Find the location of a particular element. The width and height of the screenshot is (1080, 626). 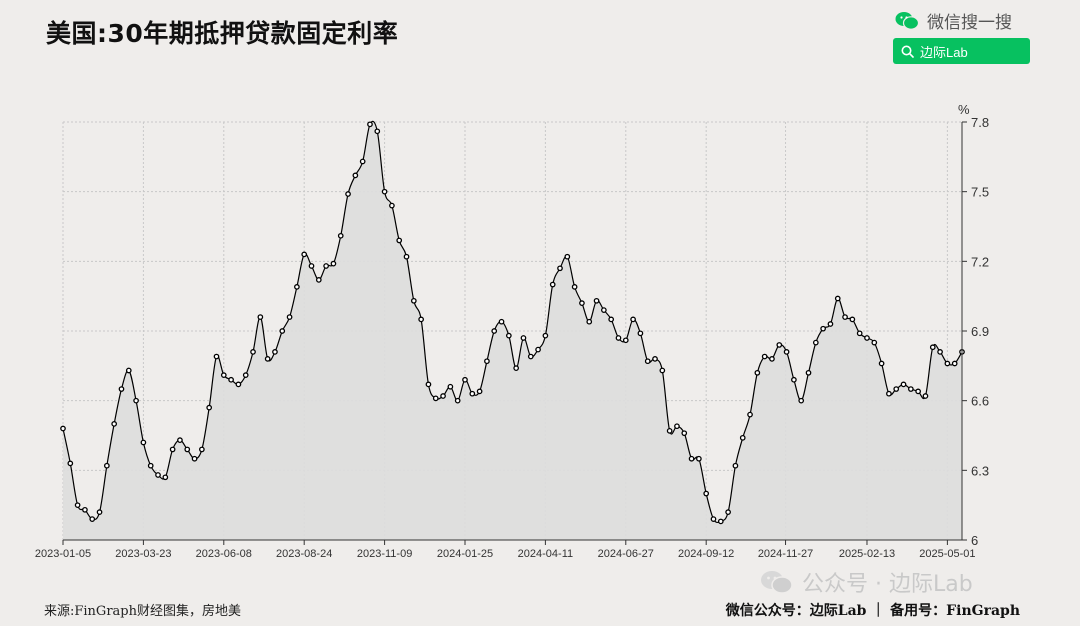

wechat-icon is located at coordinates (907, 20).